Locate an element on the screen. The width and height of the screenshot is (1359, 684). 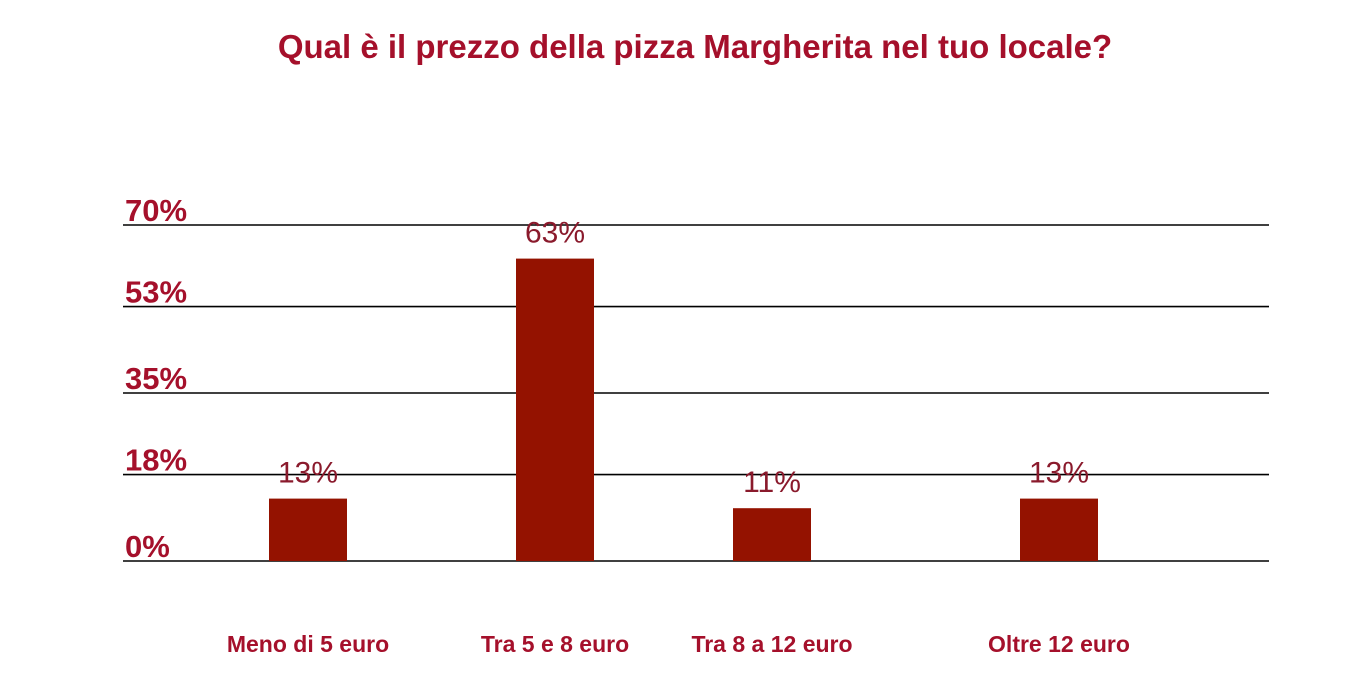
x-tick-label: Oltre 12 euro is located at coordinates (1059, 644).